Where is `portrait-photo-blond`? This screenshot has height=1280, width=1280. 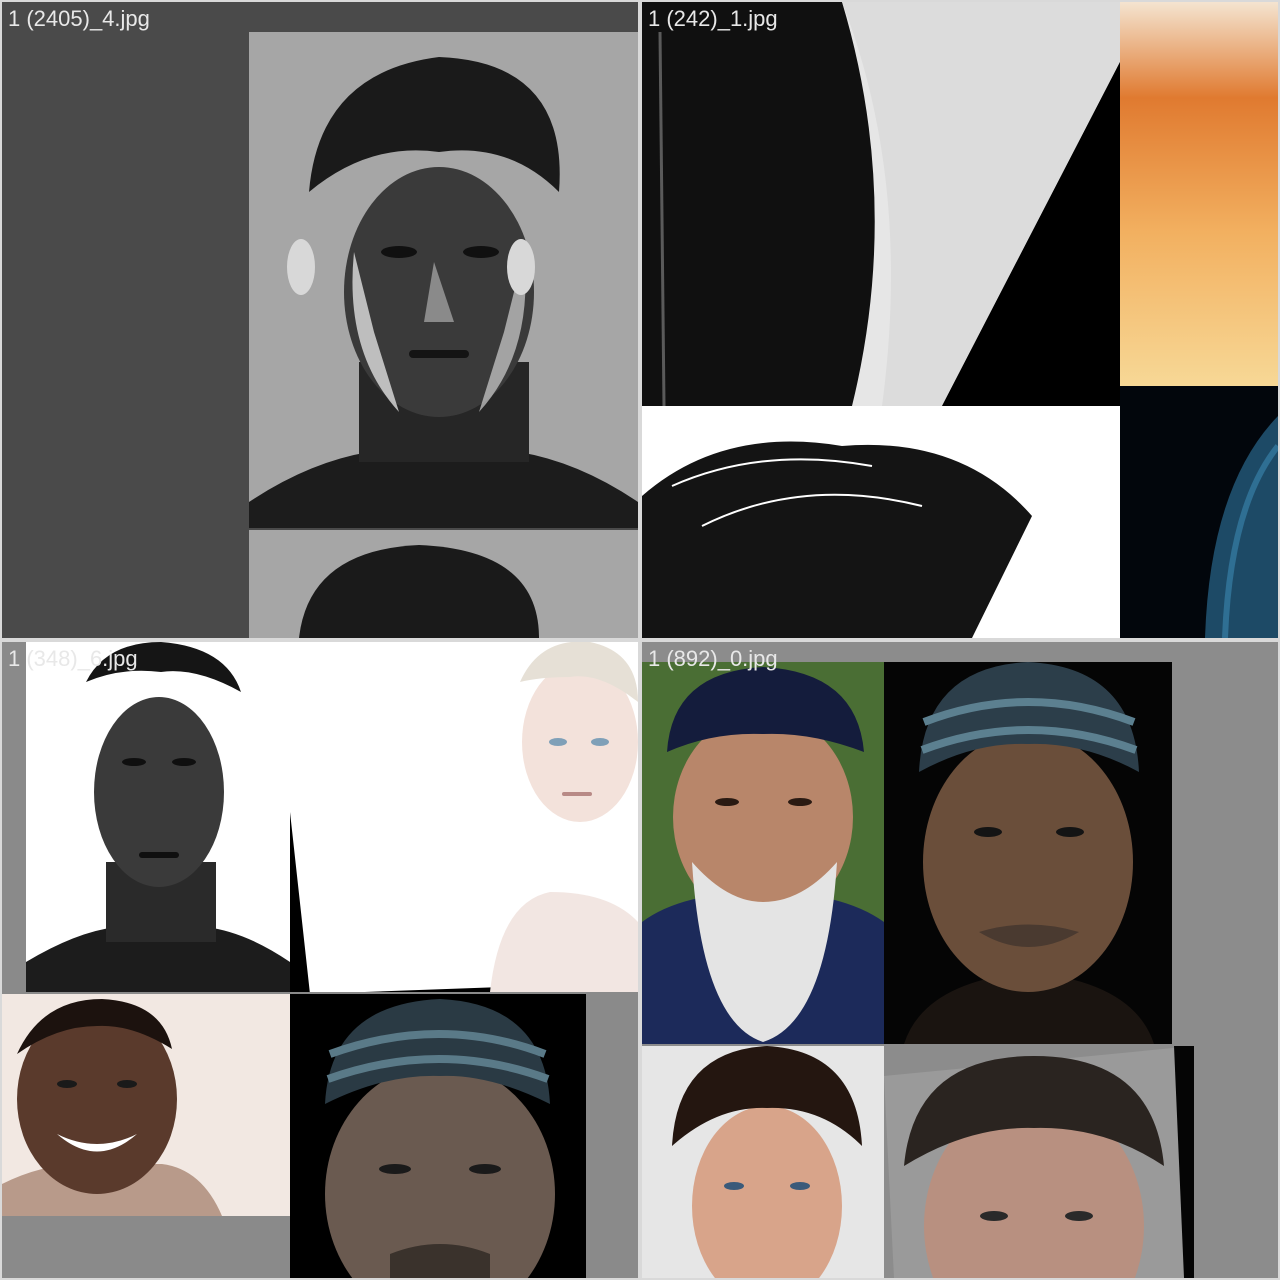 portrait-photo-blond is located at coordinates (464, 817).